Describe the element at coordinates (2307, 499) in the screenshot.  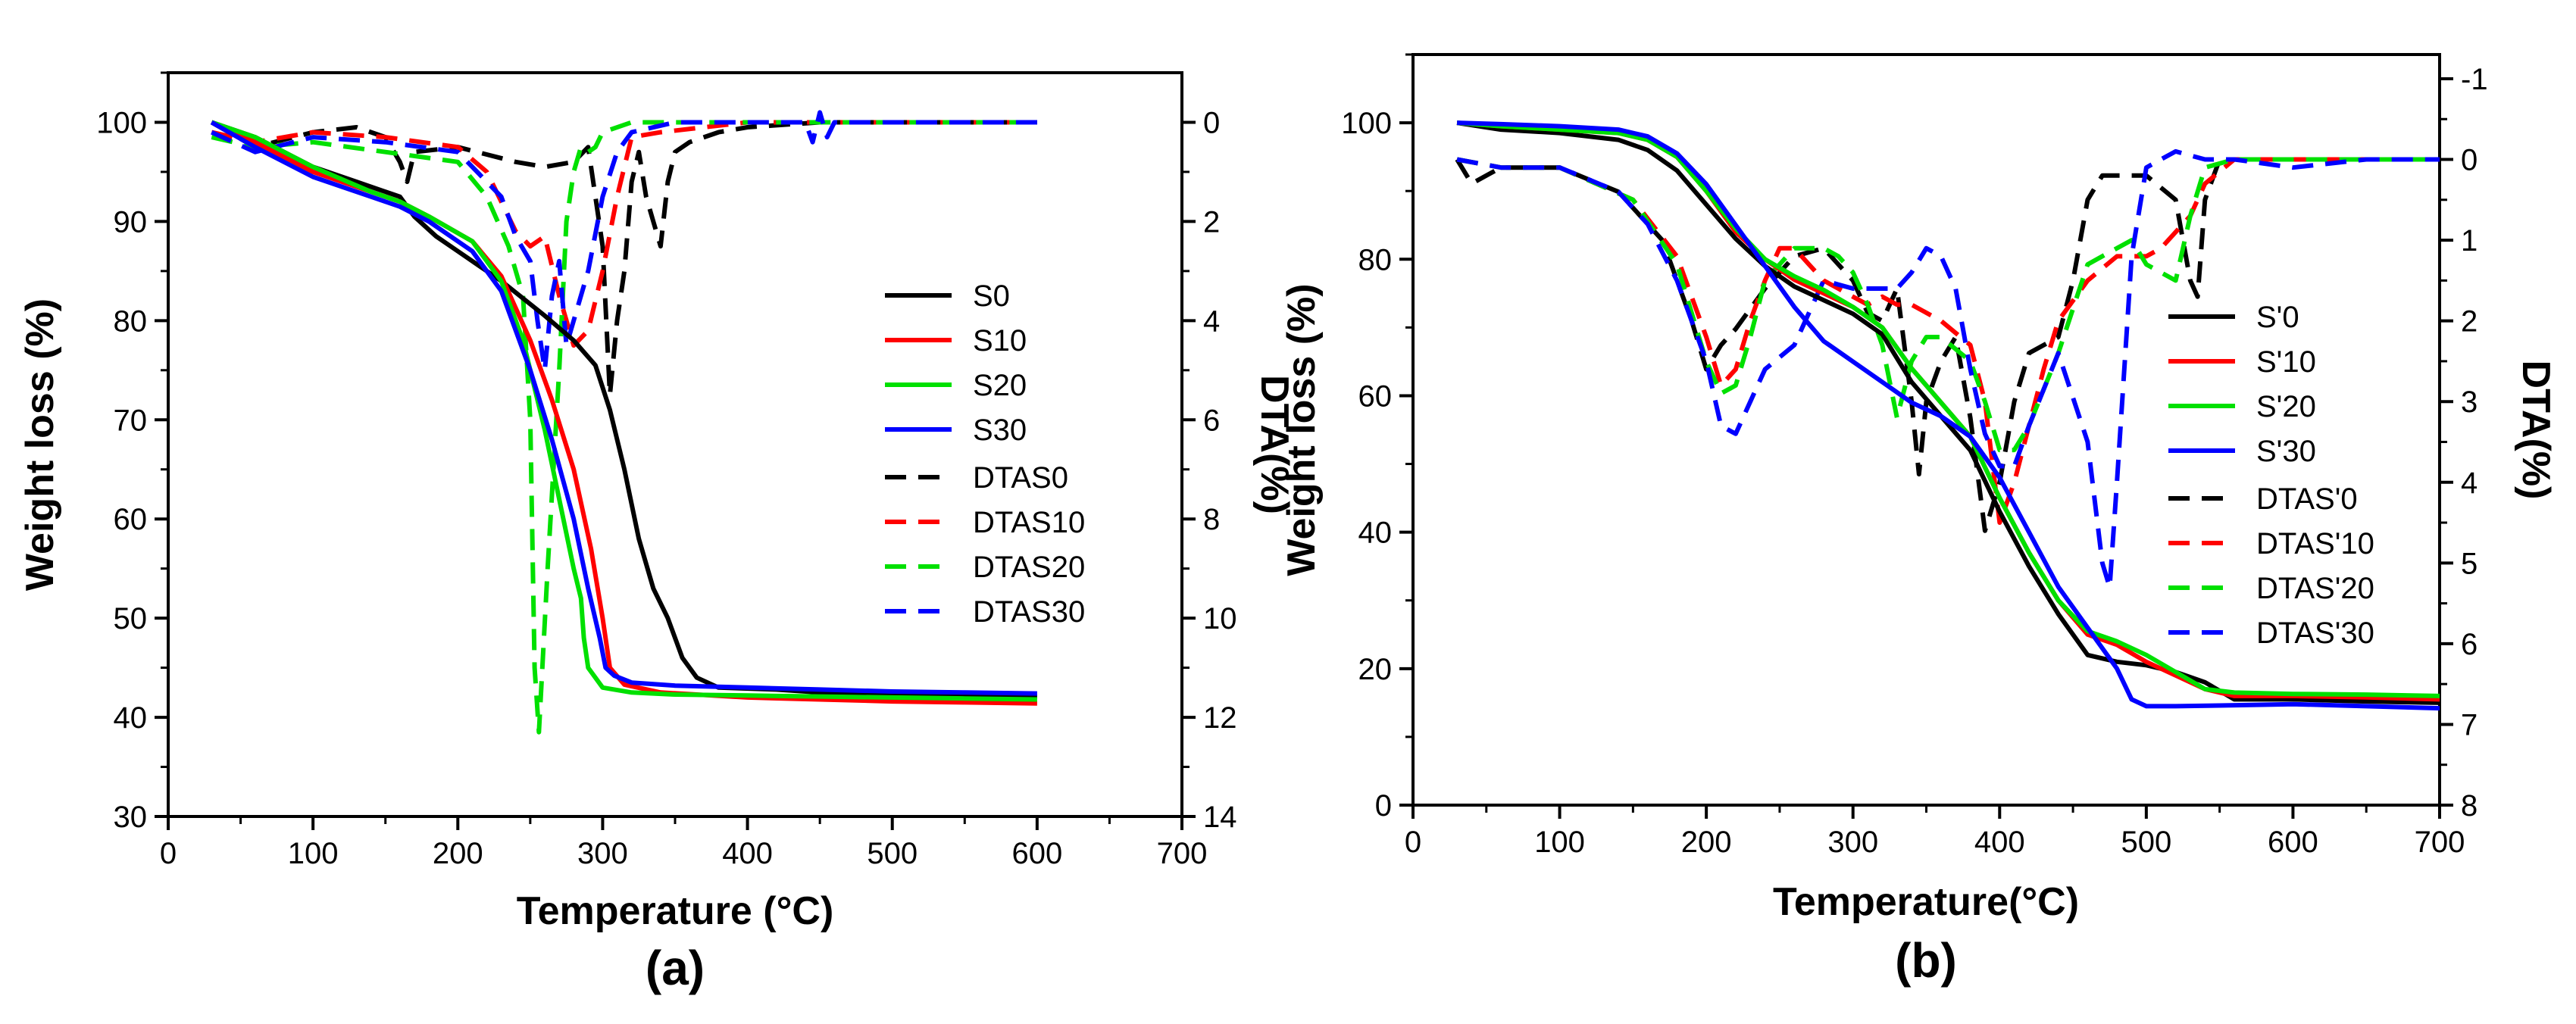
I see `legend-label: DTAS'0` at that location.